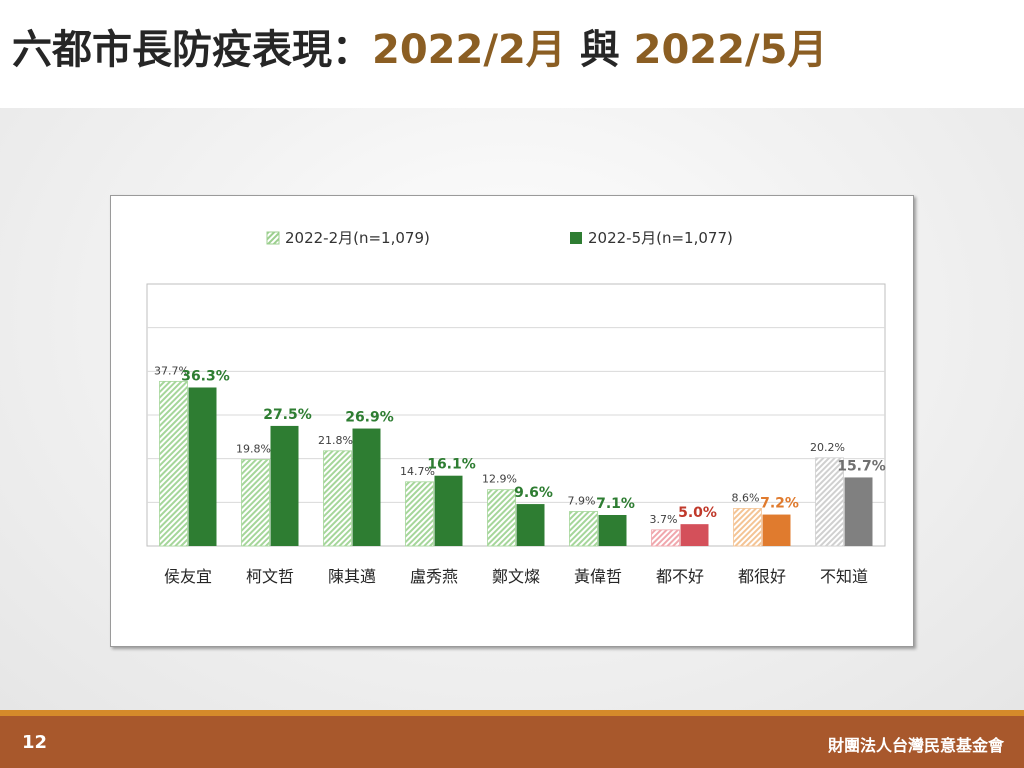  I want to click on category-label: 都很好, so click(762, 576).